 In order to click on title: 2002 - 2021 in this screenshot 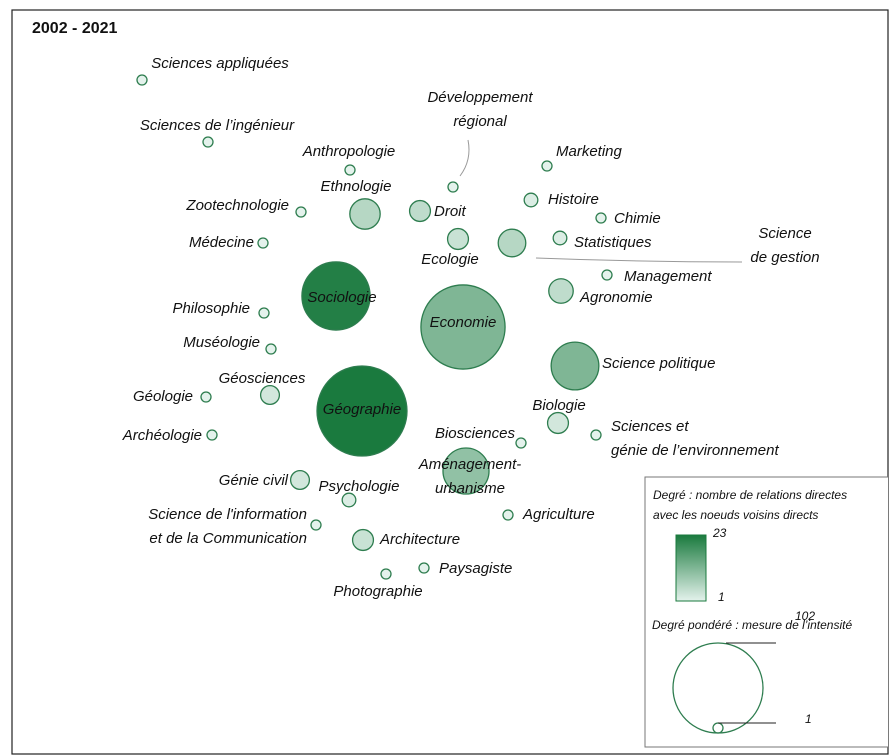, I will do `click(75, 28)`.